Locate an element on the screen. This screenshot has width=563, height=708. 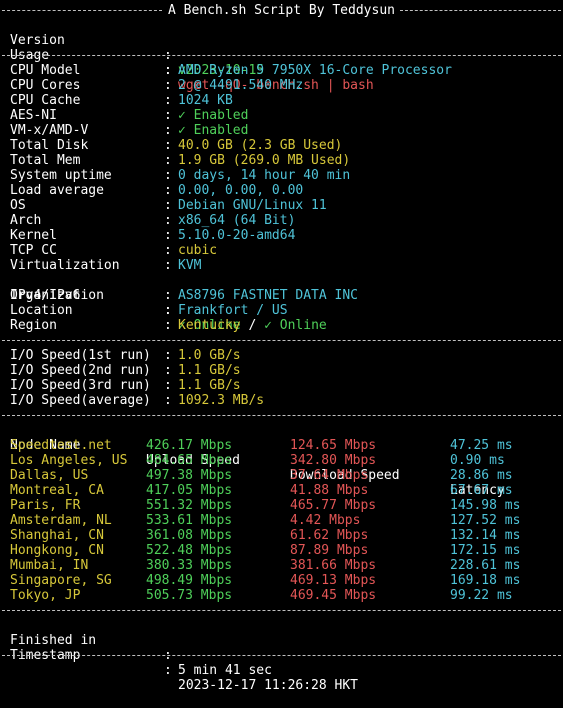
node-name-cell: Speedtest.net is located at coordinates (61, 445).